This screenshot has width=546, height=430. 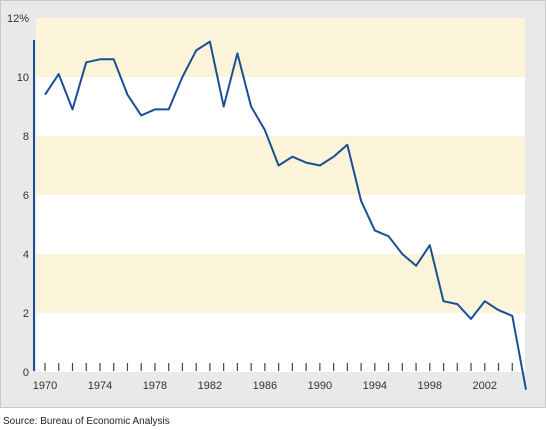 What do you see at coordinates (273, 377) in the screenshot?
I see `x-axis-ticks: 1970 1974 1978 1982 1986 1990 1994 1998 2002` at bounding box center [273, 377].